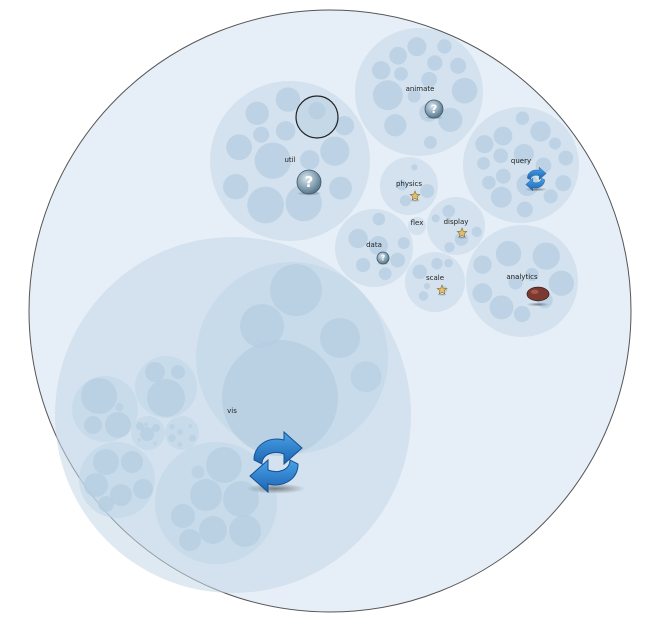 The height and width of the screenshot is (634, 659). Describe the element at coordinates (417, 226) in the screenshot. I see `group-circle-flex` at that location.